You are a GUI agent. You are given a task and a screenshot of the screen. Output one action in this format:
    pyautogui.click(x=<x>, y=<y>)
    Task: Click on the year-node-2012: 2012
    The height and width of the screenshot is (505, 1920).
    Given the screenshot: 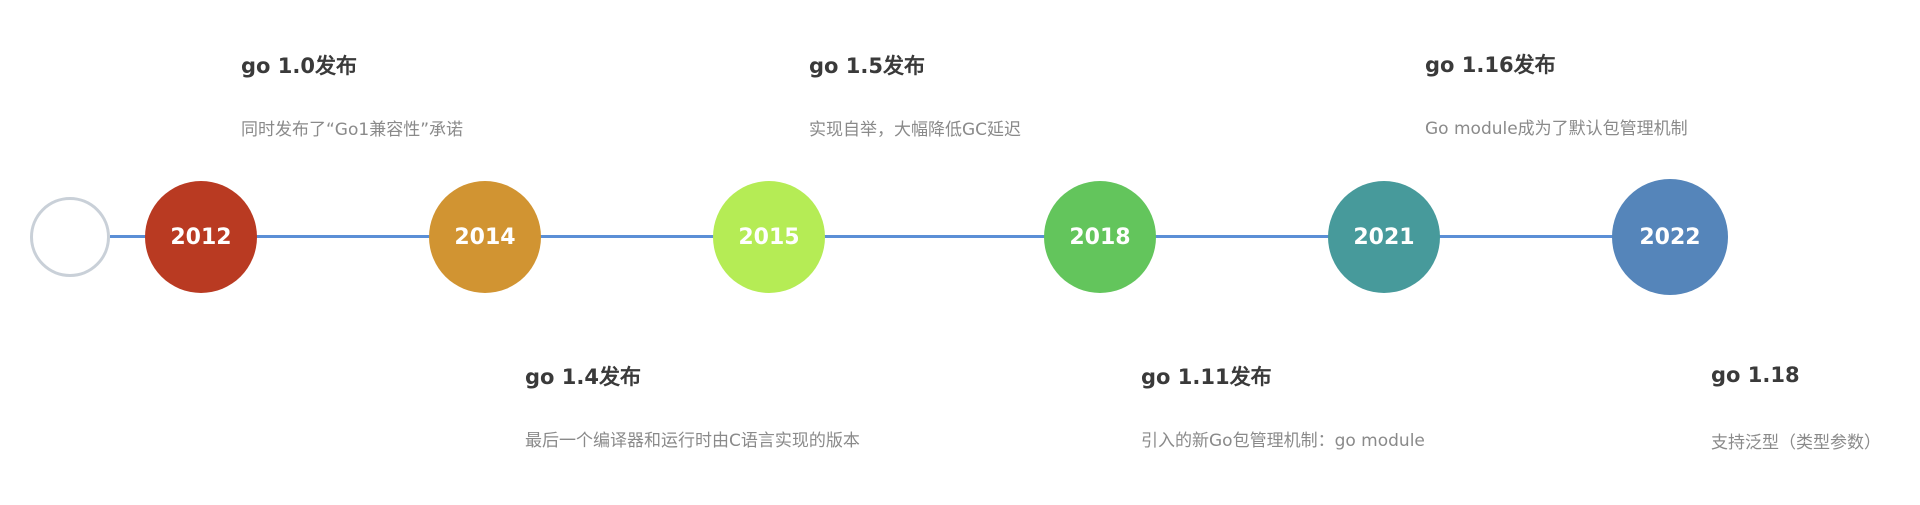 What is the action you would take?
    pyautogui.click(x=201, y=237)
    